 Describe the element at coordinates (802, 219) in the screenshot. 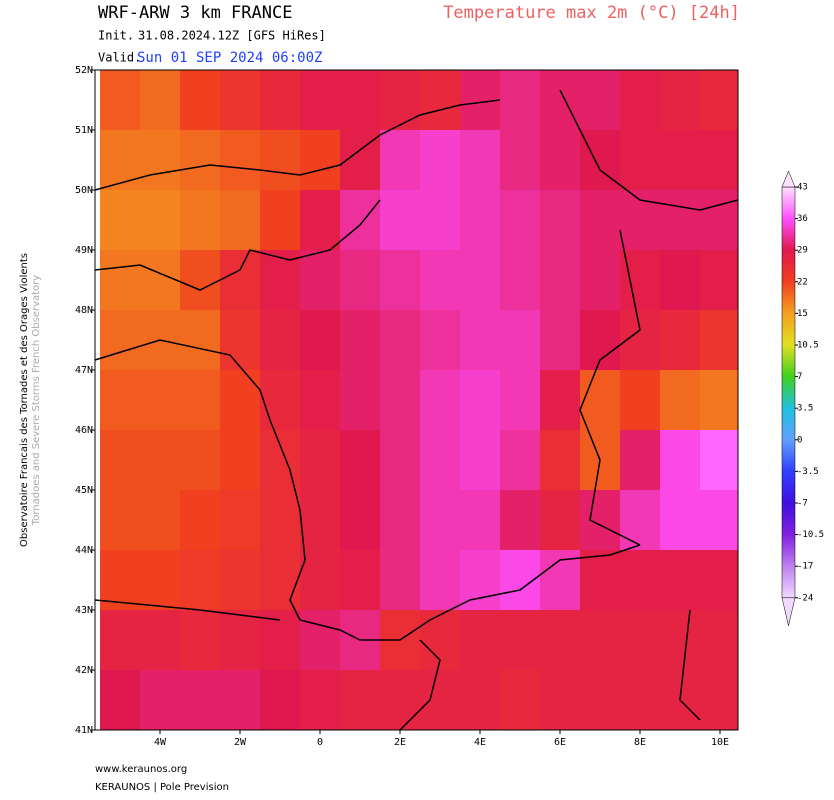

I see `colorbar-tick-label: 36` at that location.